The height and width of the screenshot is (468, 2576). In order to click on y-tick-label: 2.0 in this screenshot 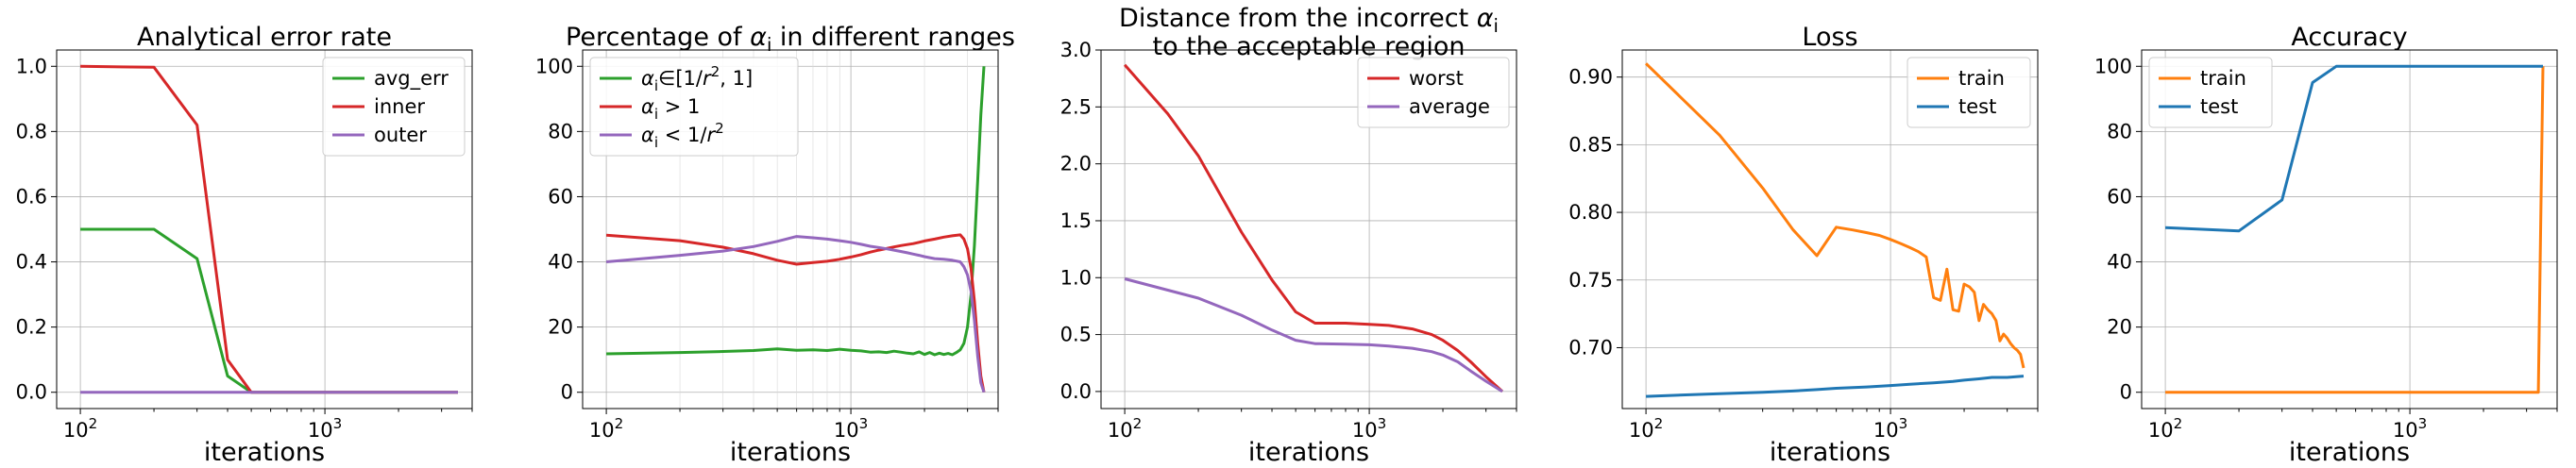, I will do `click(1076, 164)`.